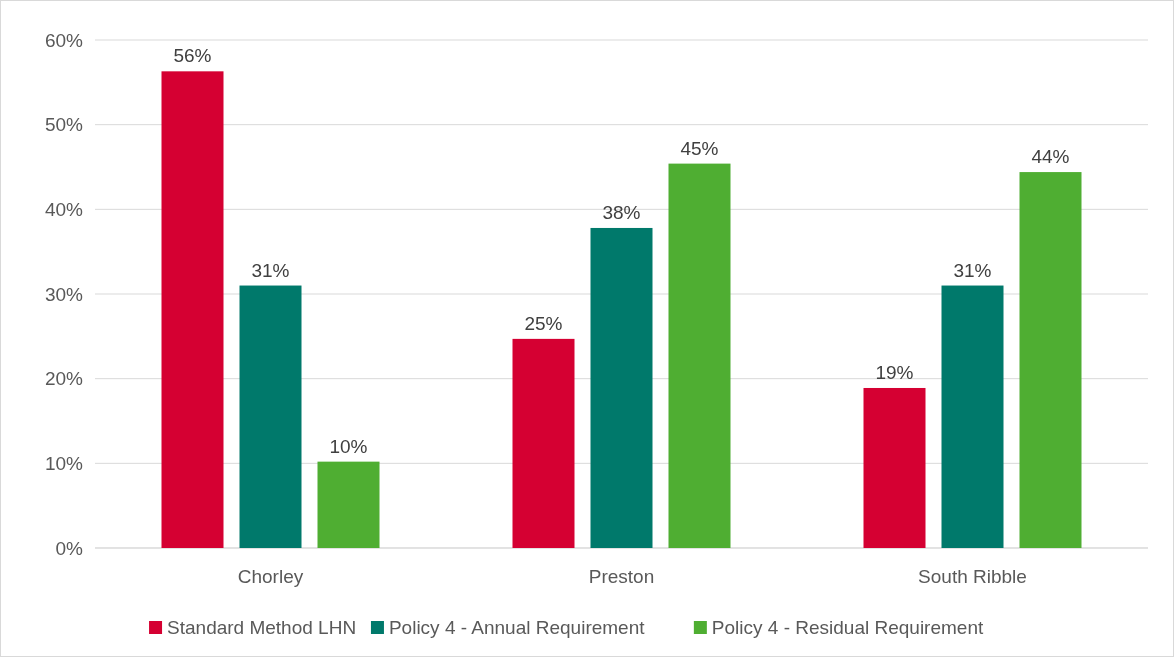  Describe the element at coordinates (972, 576) in the screenshot. I see `x-tick-label: South Ribble` at that location.